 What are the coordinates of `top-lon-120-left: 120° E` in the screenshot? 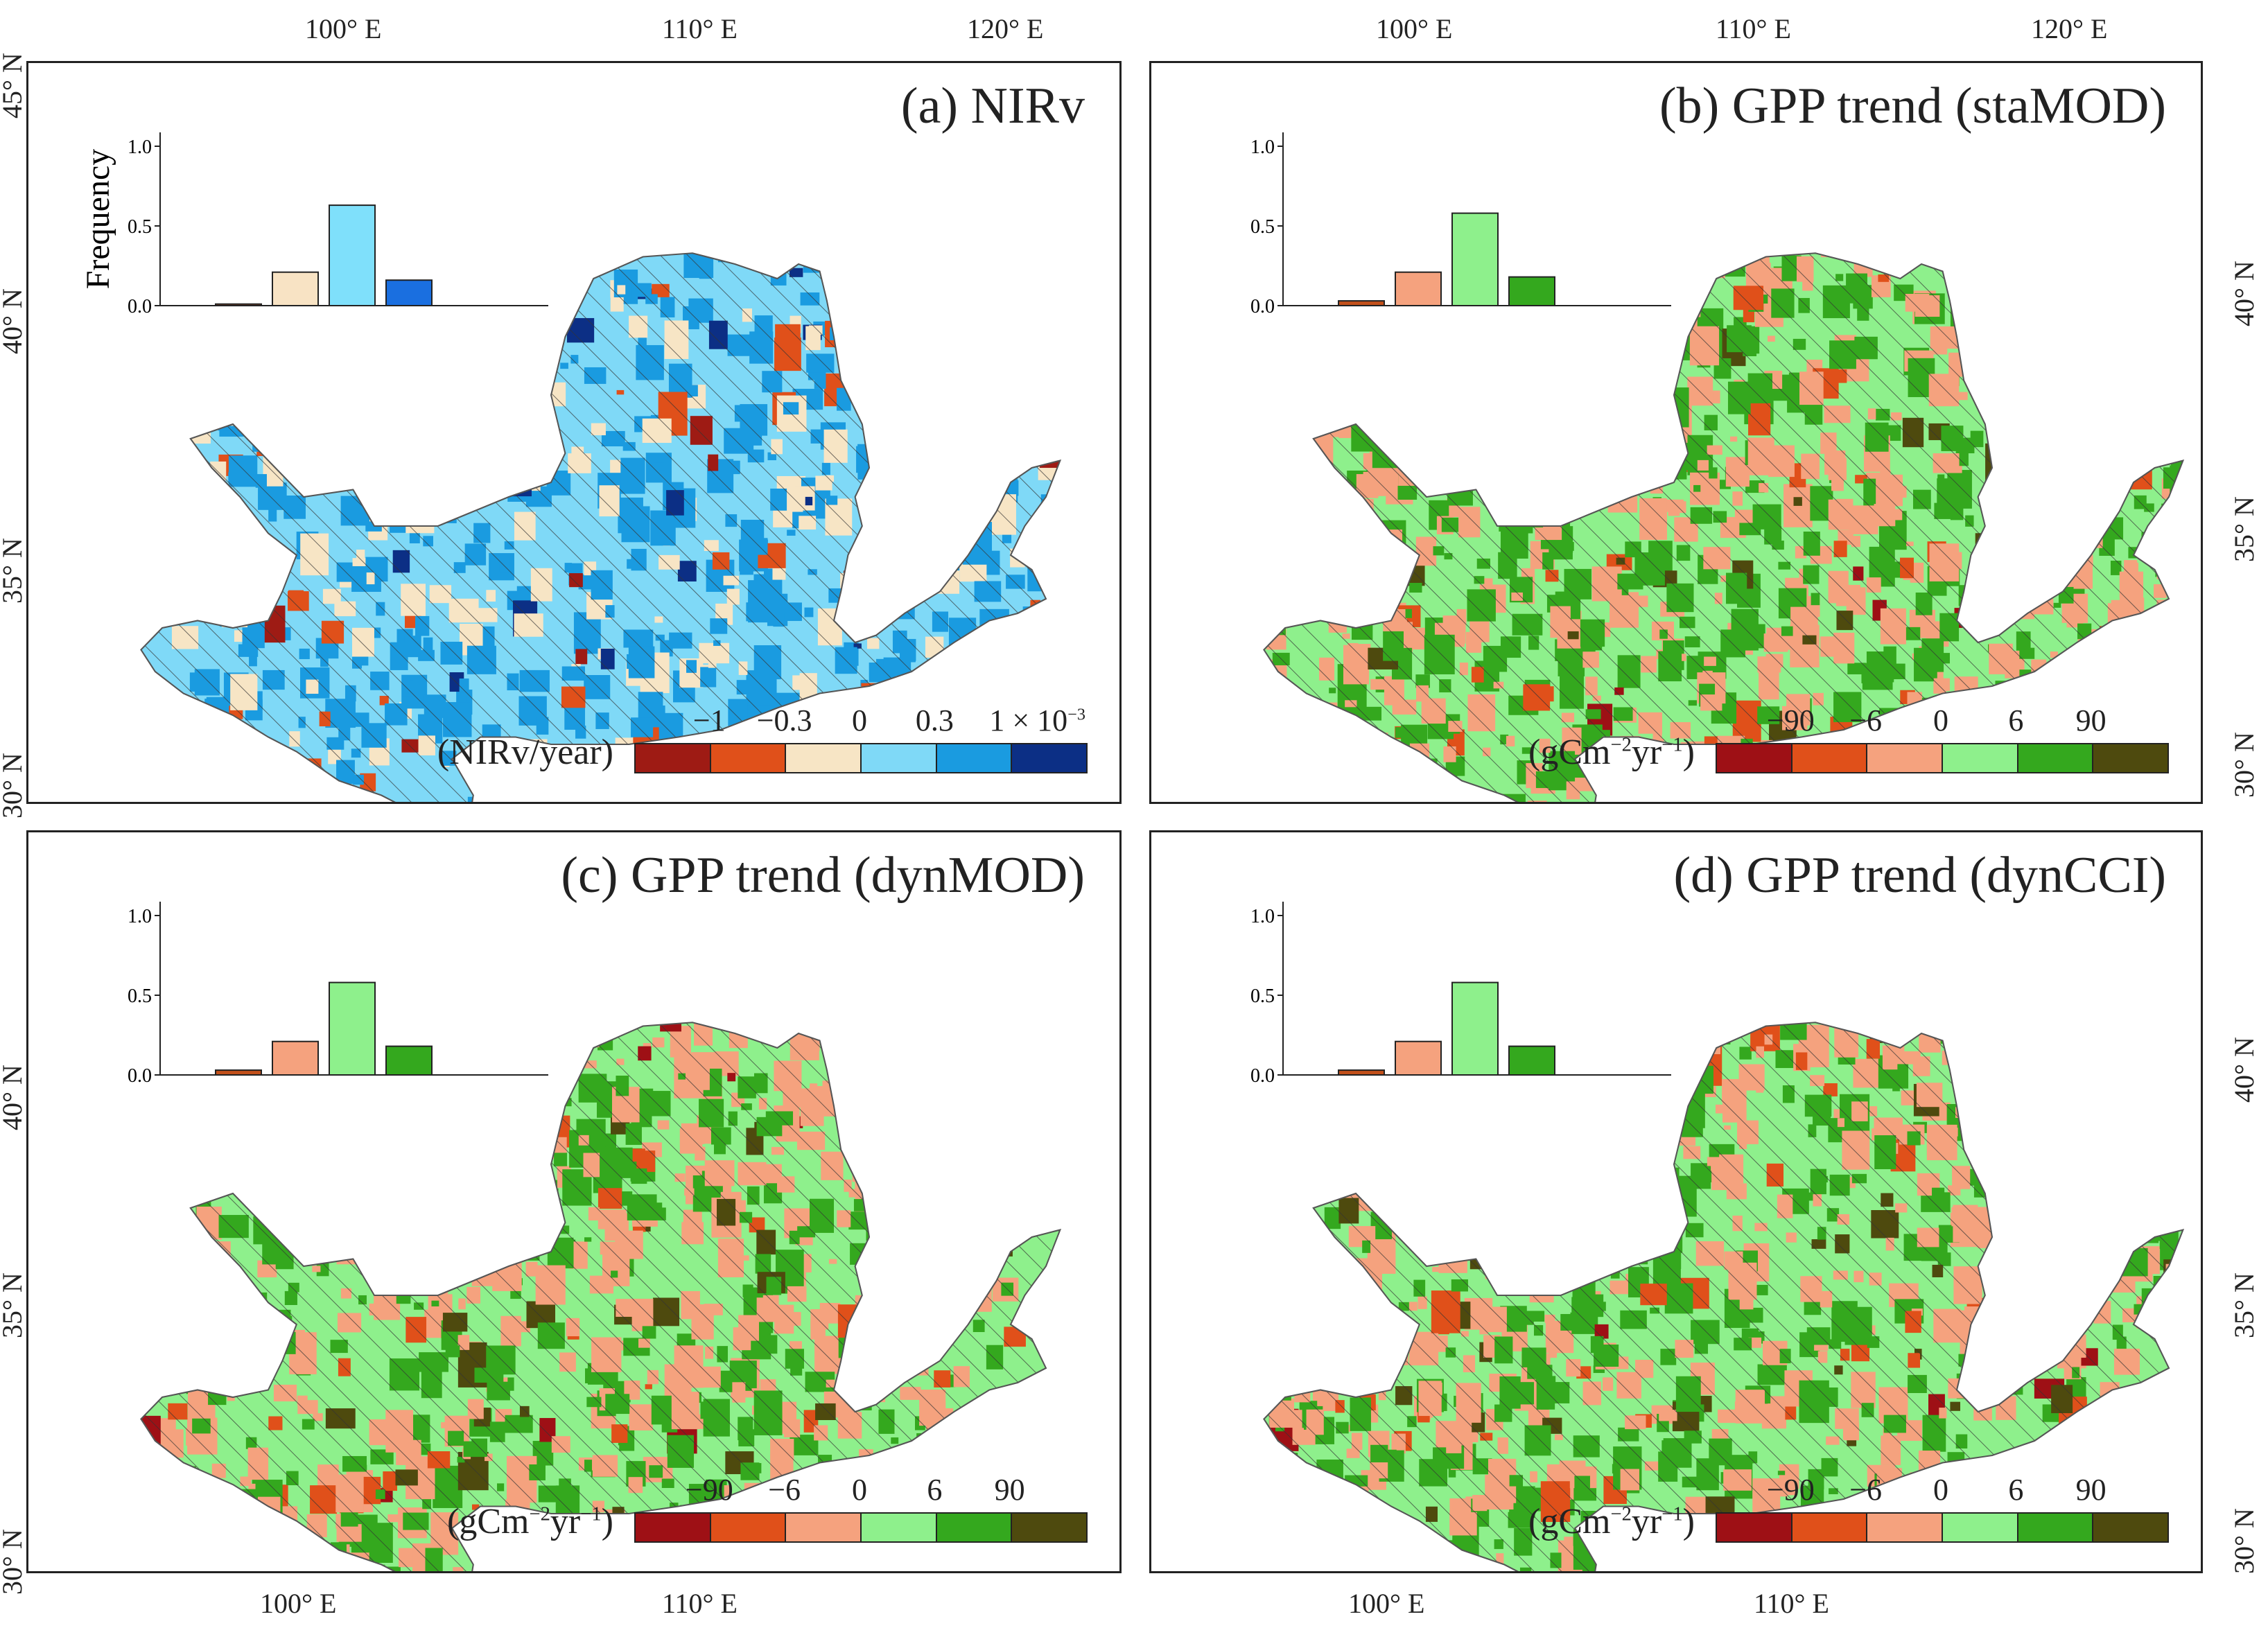 It's located at (1005, 28).